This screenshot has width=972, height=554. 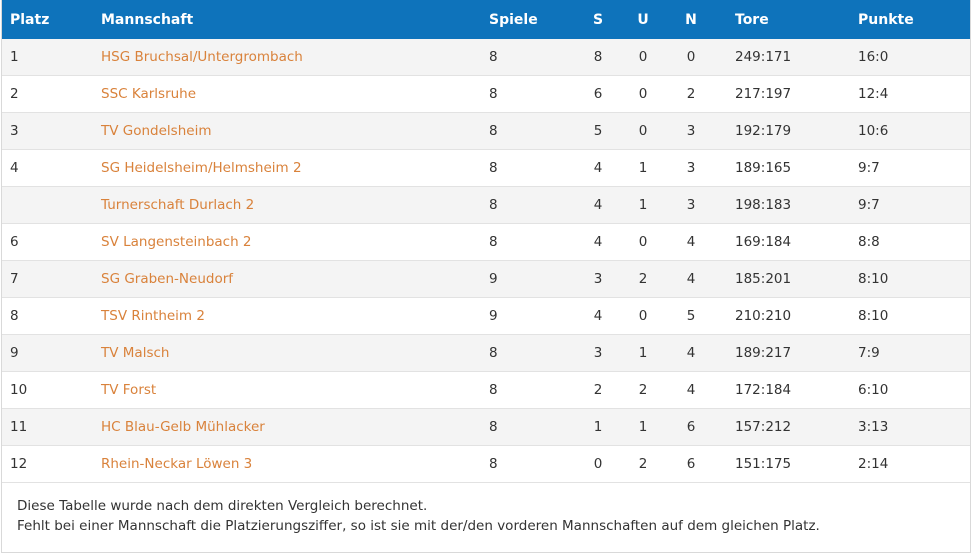 What do you see at coordinates (763, 316) in the screenshot?
I see `cell-tore: 210:210` at bounding box center [763, 316].